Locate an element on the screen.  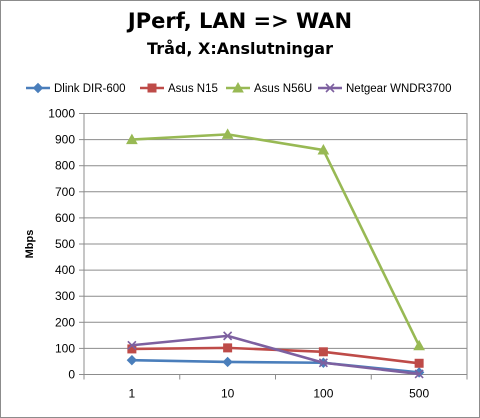
y-axis-ticks: 0 100 200 300 400 500 600 700 800 900 1000 is located at coordinates (66, 244).